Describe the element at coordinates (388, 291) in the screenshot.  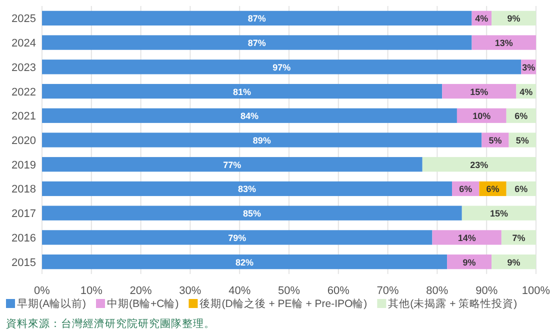
I see `x-tick-label: 70%` at that location.